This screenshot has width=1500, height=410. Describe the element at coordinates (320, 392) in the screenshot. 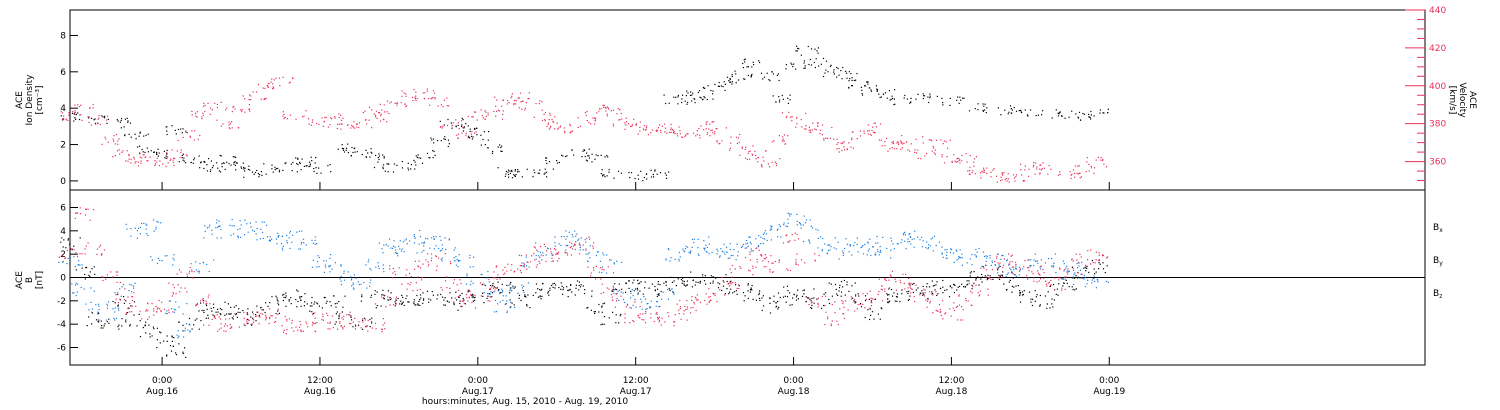

I see `day-tick-label-1: Aug.16` at that location.